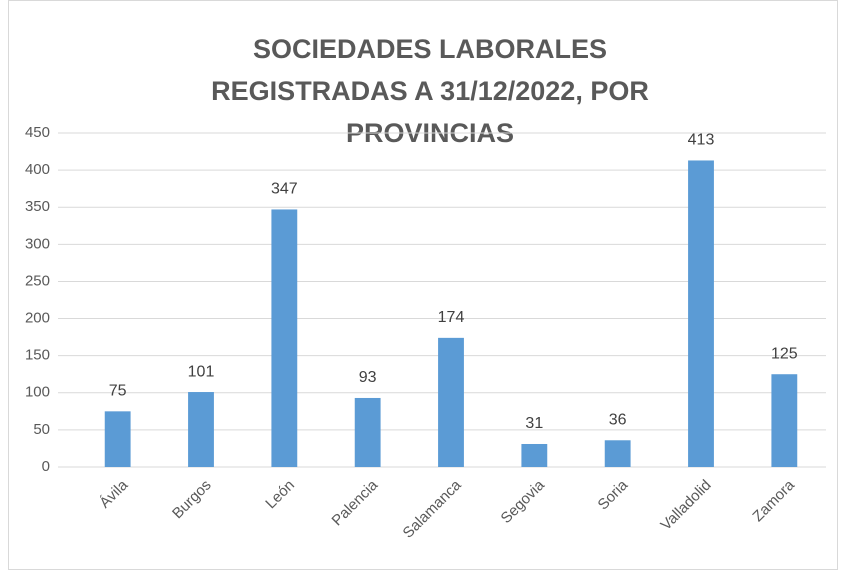 This screenshot has width=841, height=573. Describe the element at coordinates (280, 495) in the screenshot. I see `x-tick-label: León` at that location.